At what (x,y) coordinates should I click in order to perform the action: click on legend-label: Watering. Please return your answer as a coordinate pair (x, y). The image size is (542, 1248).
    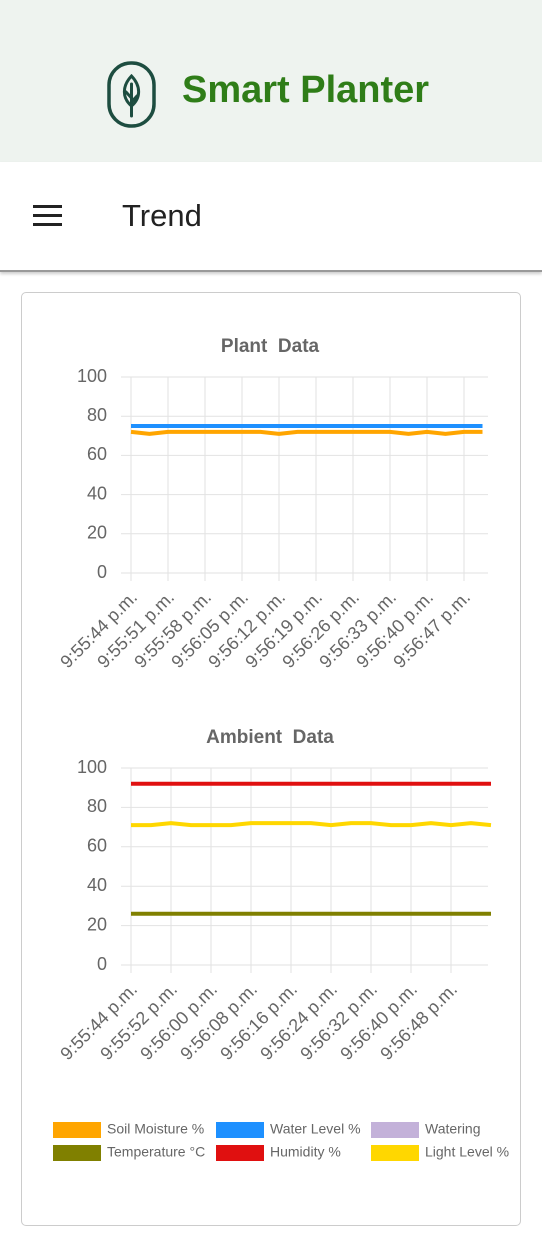
    Looking at the image, I should click on (453, 1129).